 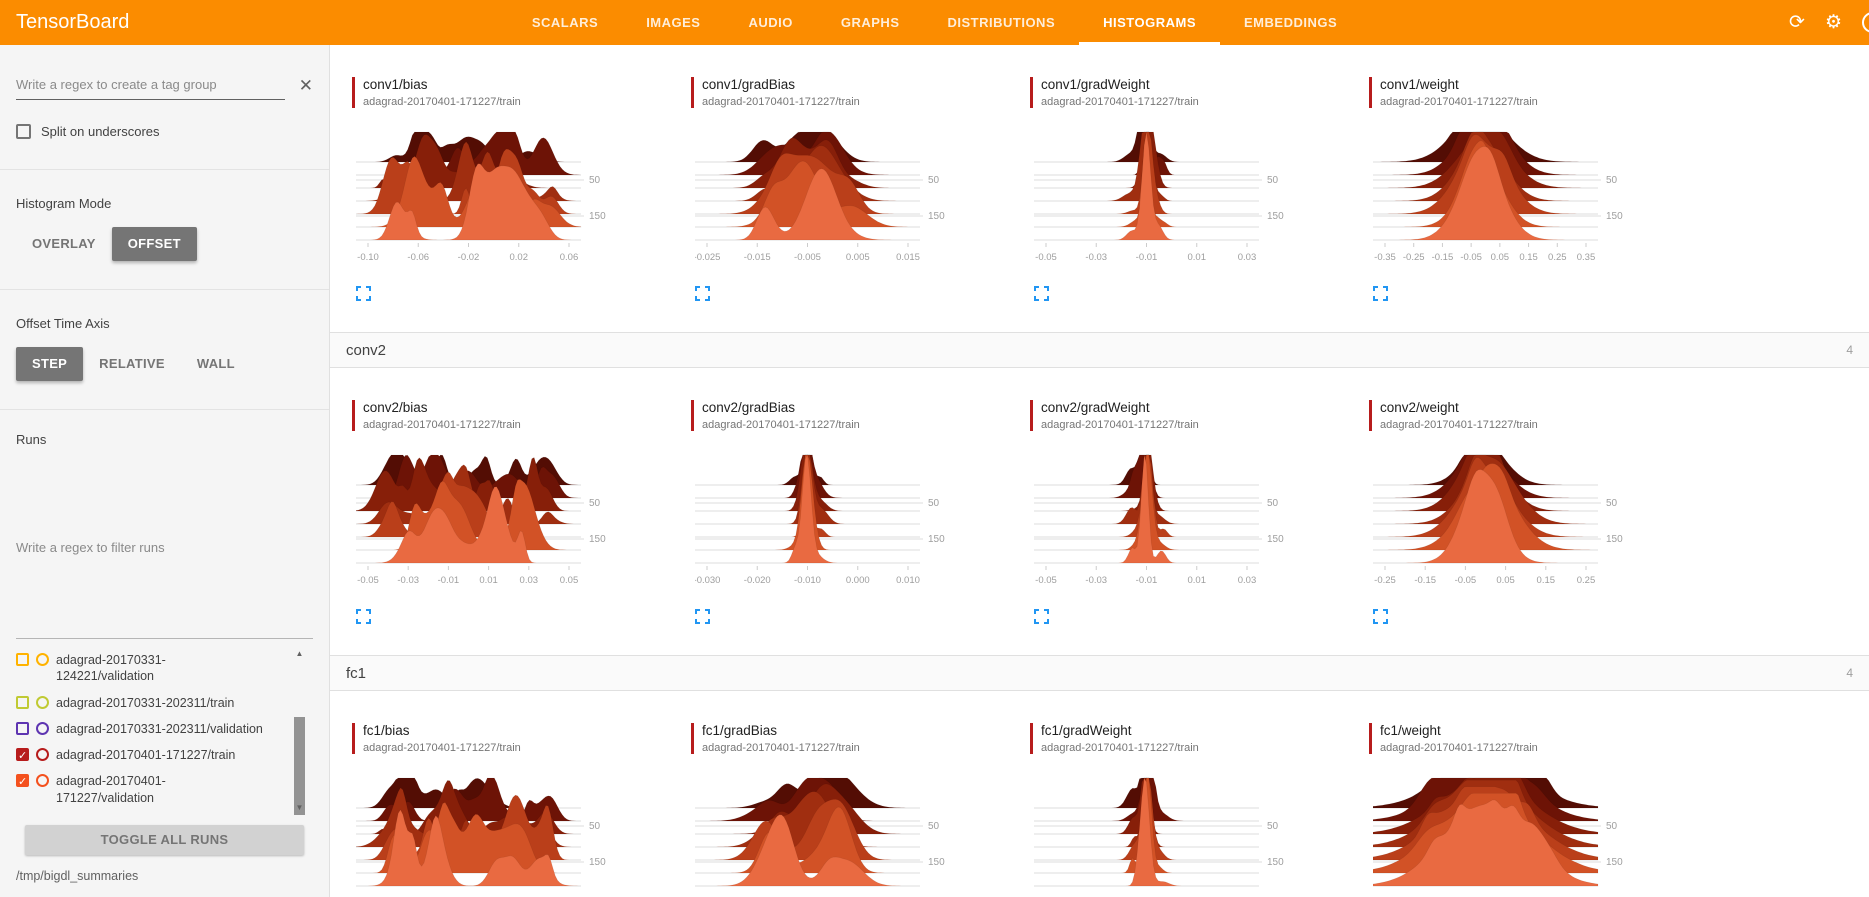 I want to click on scrollbar-thumb, so click(x=299, y=766).